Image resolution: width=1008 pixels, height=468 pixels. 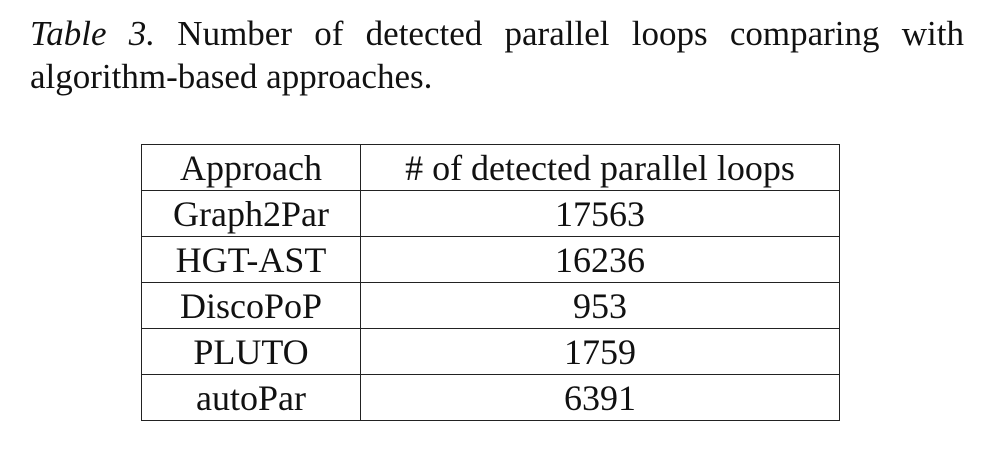 What do you see at coordinates (251, 305) in the screenshot?
I see `cell-approach: DiscoPoP` at bounding box center [251, 305].